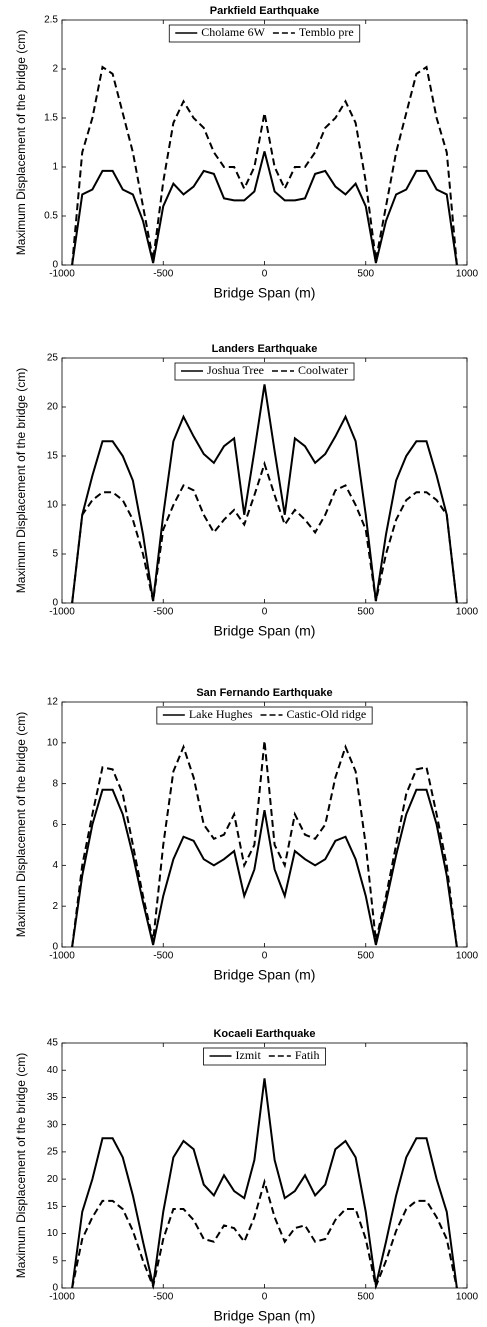  Describe the element at coordinates (264, 715) in the screenshot. I see `legend: Lake Hughes Castic-Old ridge` at that location.